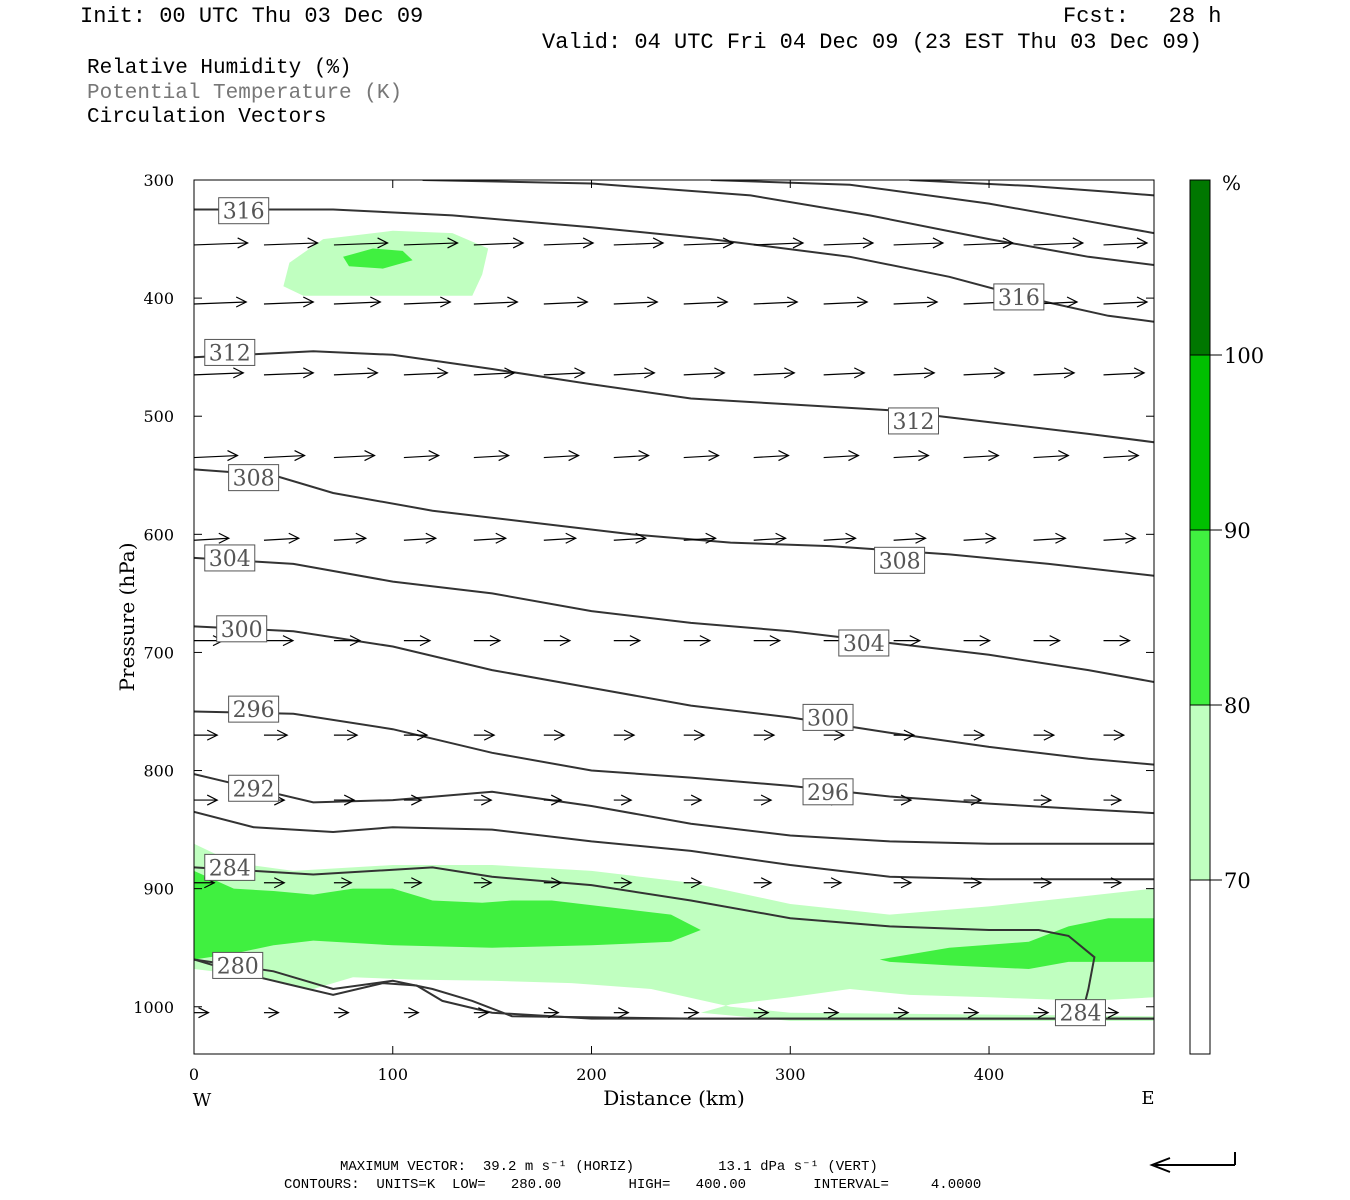 This screenshot has height=1200, width=1350. What do you see at coordinates (158, 771) in the screenshot?
I see `y-tick-label: 800` at bounding box center [158, 771].